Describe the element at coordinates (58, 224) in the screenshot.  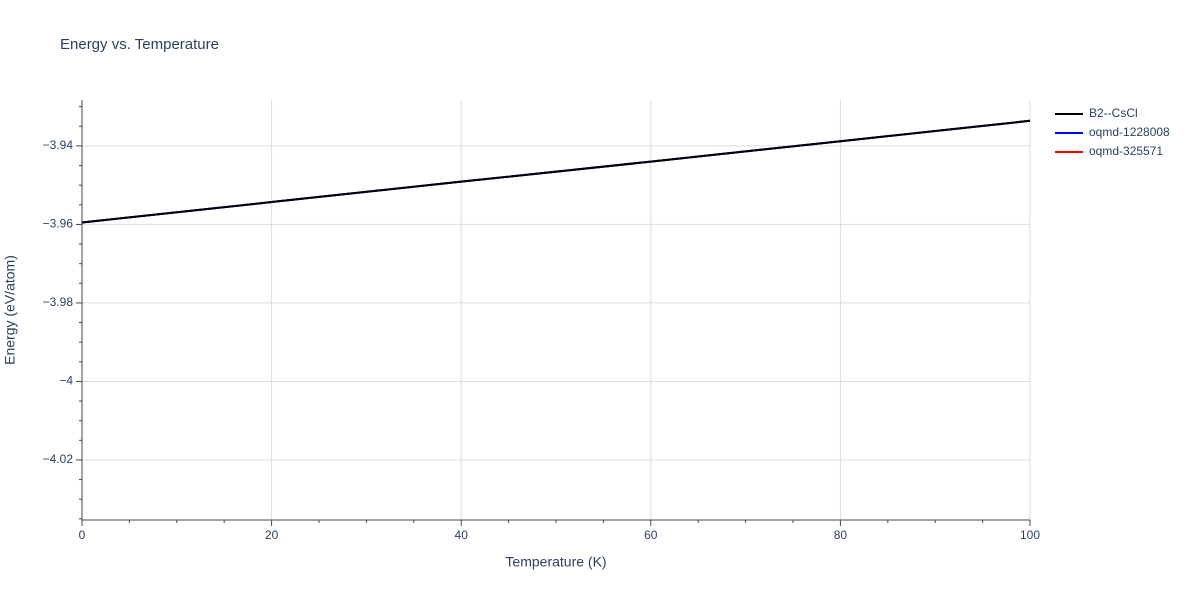
I see `y-tick-label: −3.96` at that location.